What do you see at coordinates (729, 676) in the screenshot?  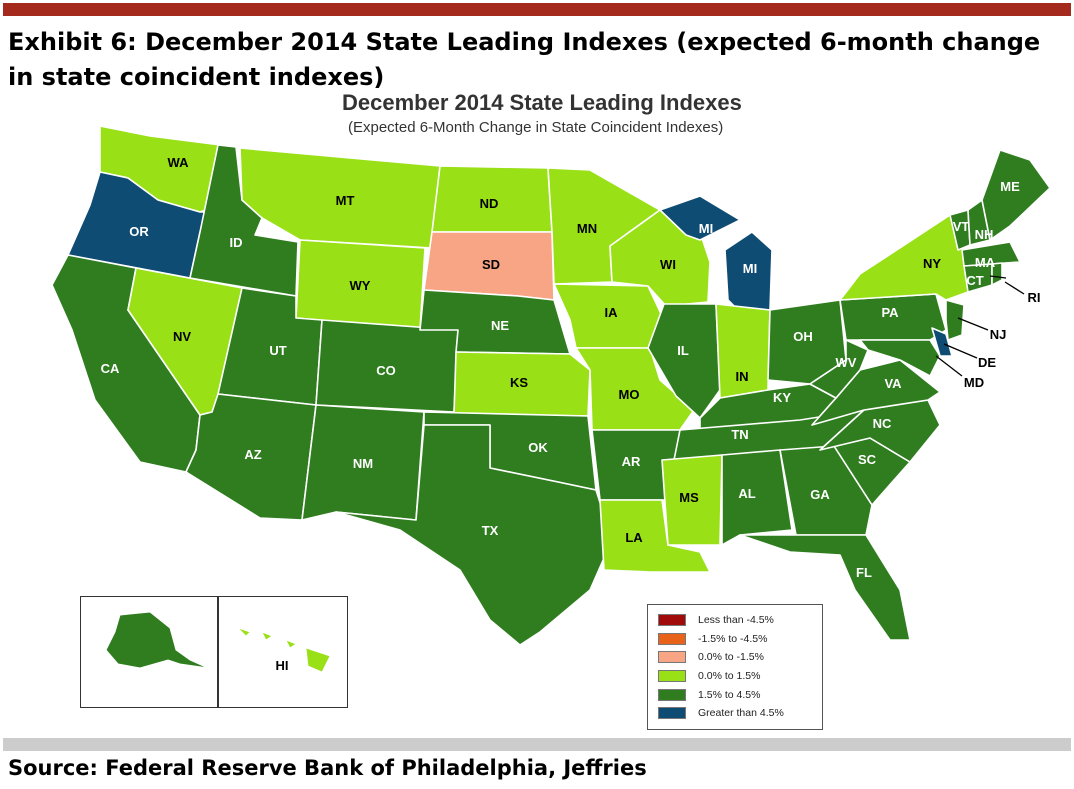 I see `legend-label: 0.0% to 1.5%` at bounding box center [729, 676].